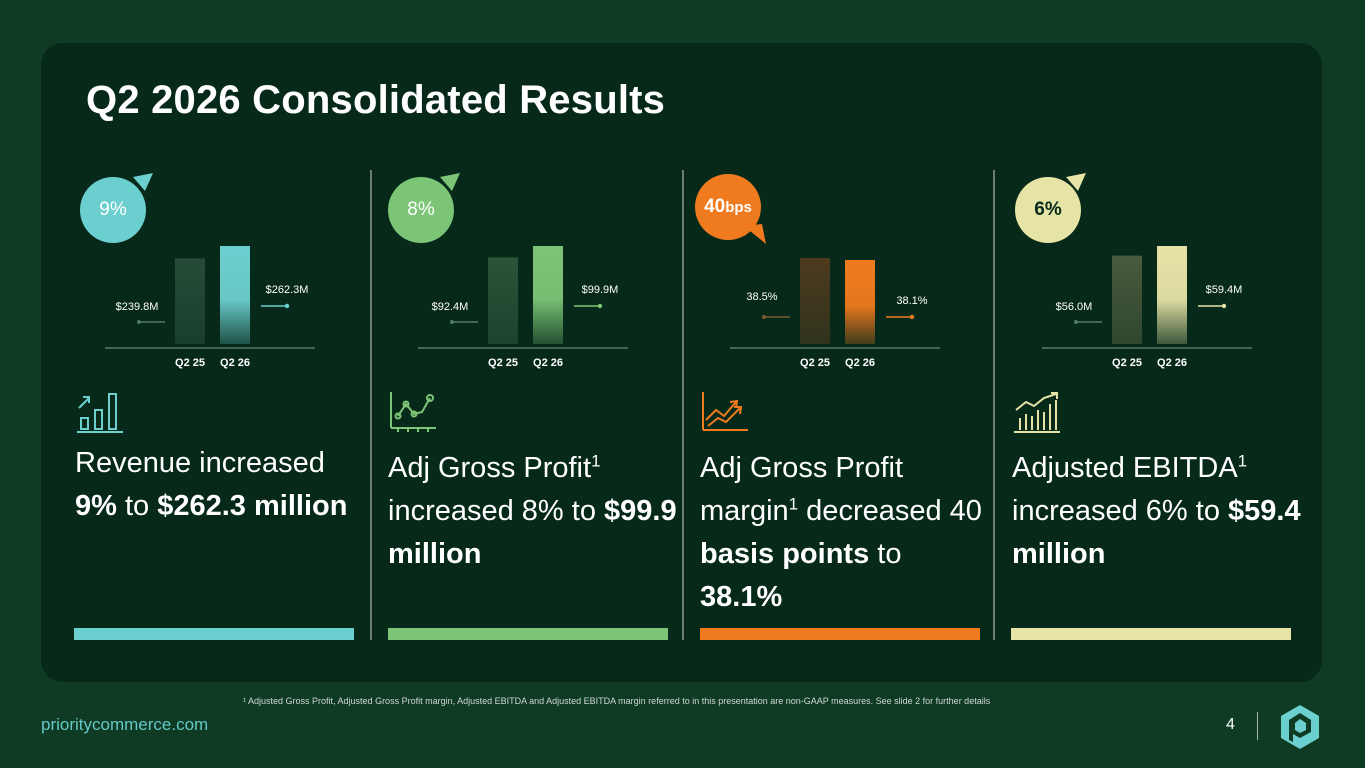 Image resolution: width=1365 pixels, height=768 pixels. I want to click on change-badge: 9%, so click(113, 210).